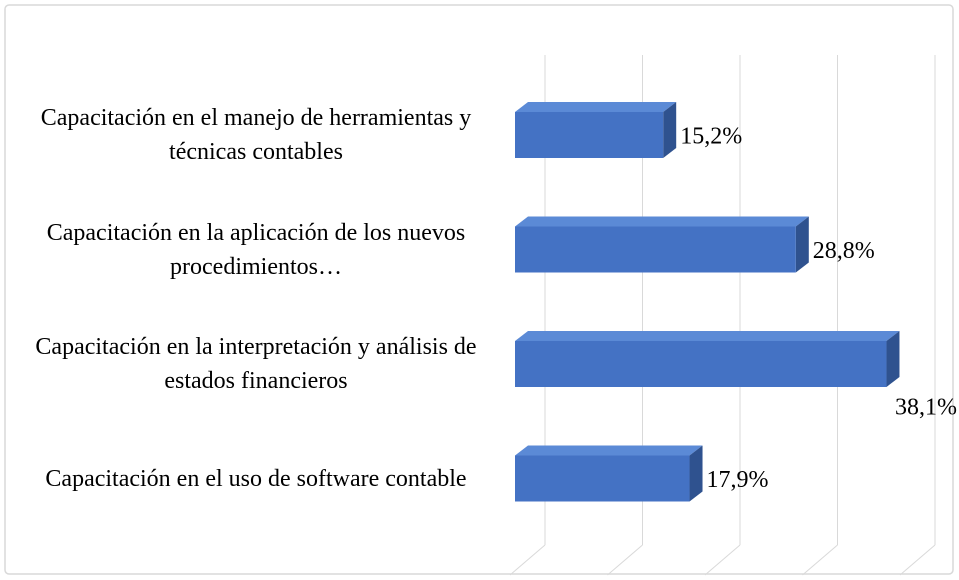 Image resolution: width=959 pixels, height=580 pixels. Describe the element at coordinates (711, 137) in the screenshot. I see `data-label: 15,2%` at that location.